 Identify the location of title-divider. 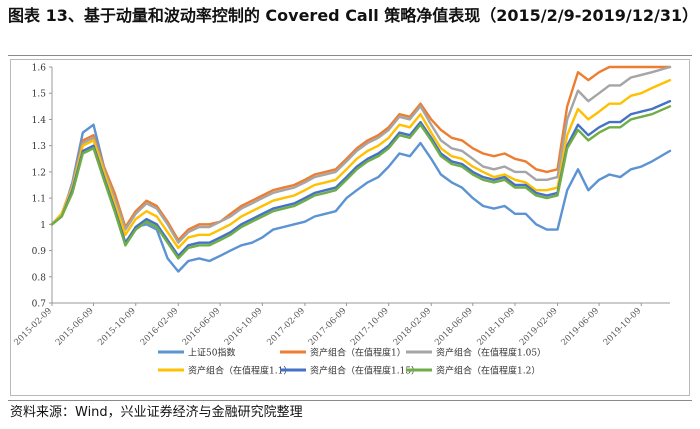
(350, 55).